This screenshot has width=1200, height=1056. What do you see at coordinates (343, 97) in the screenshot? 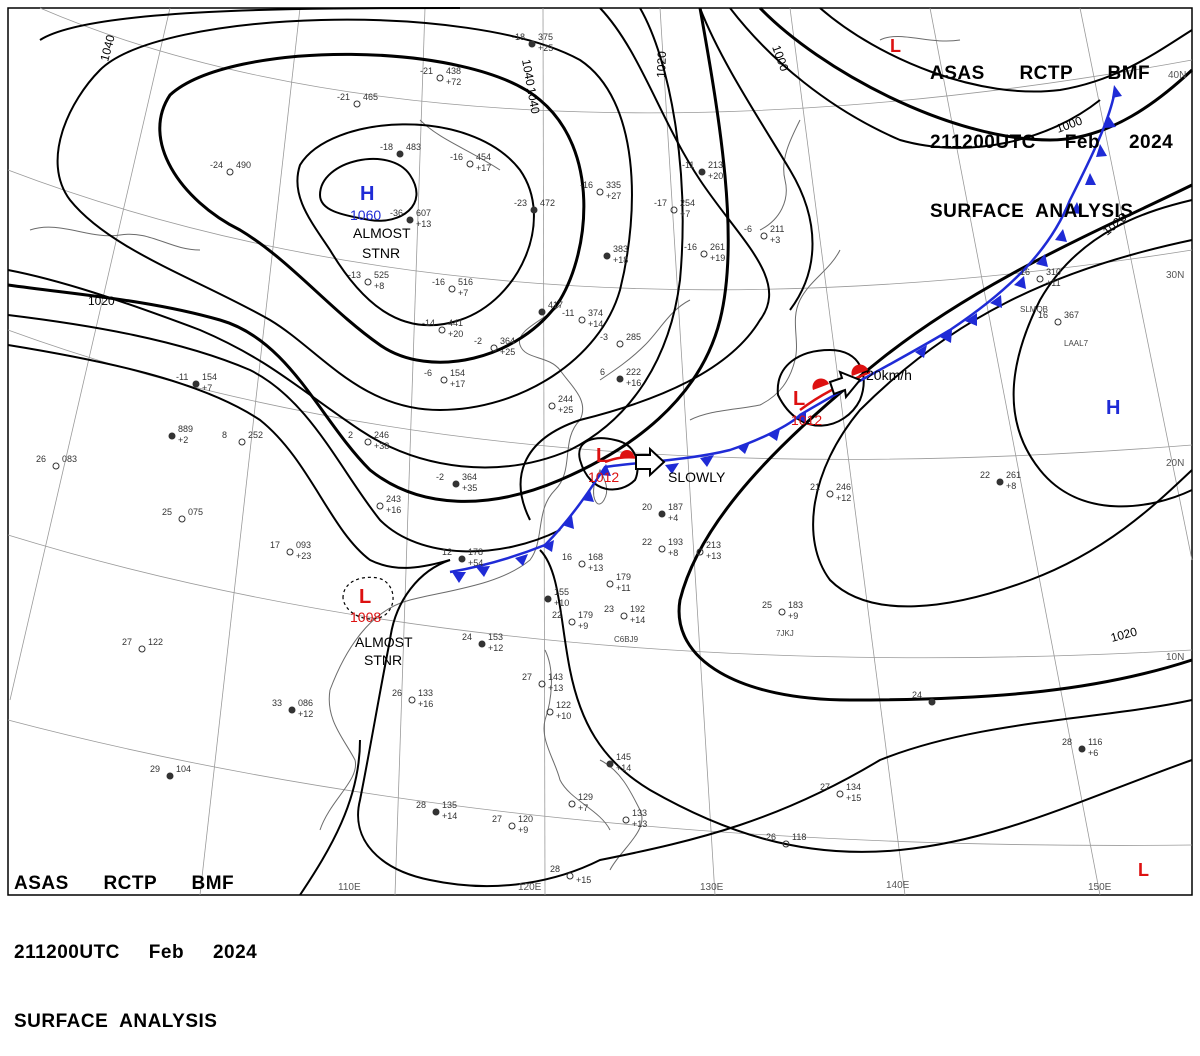
I see `station-temperature: -21` at bounding box center [343, 97].